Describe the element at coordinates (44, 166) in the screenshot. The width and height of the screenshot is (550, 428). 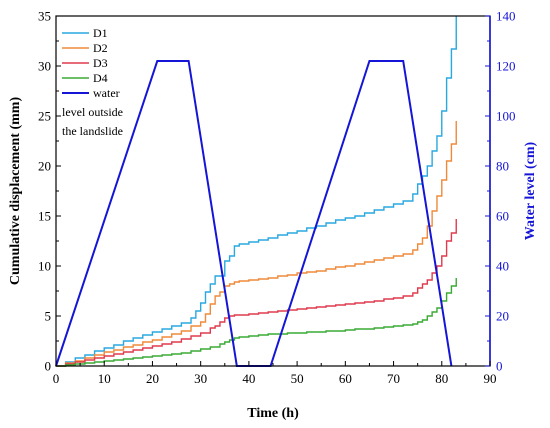
I see `y-tick-label: 20` at that location.